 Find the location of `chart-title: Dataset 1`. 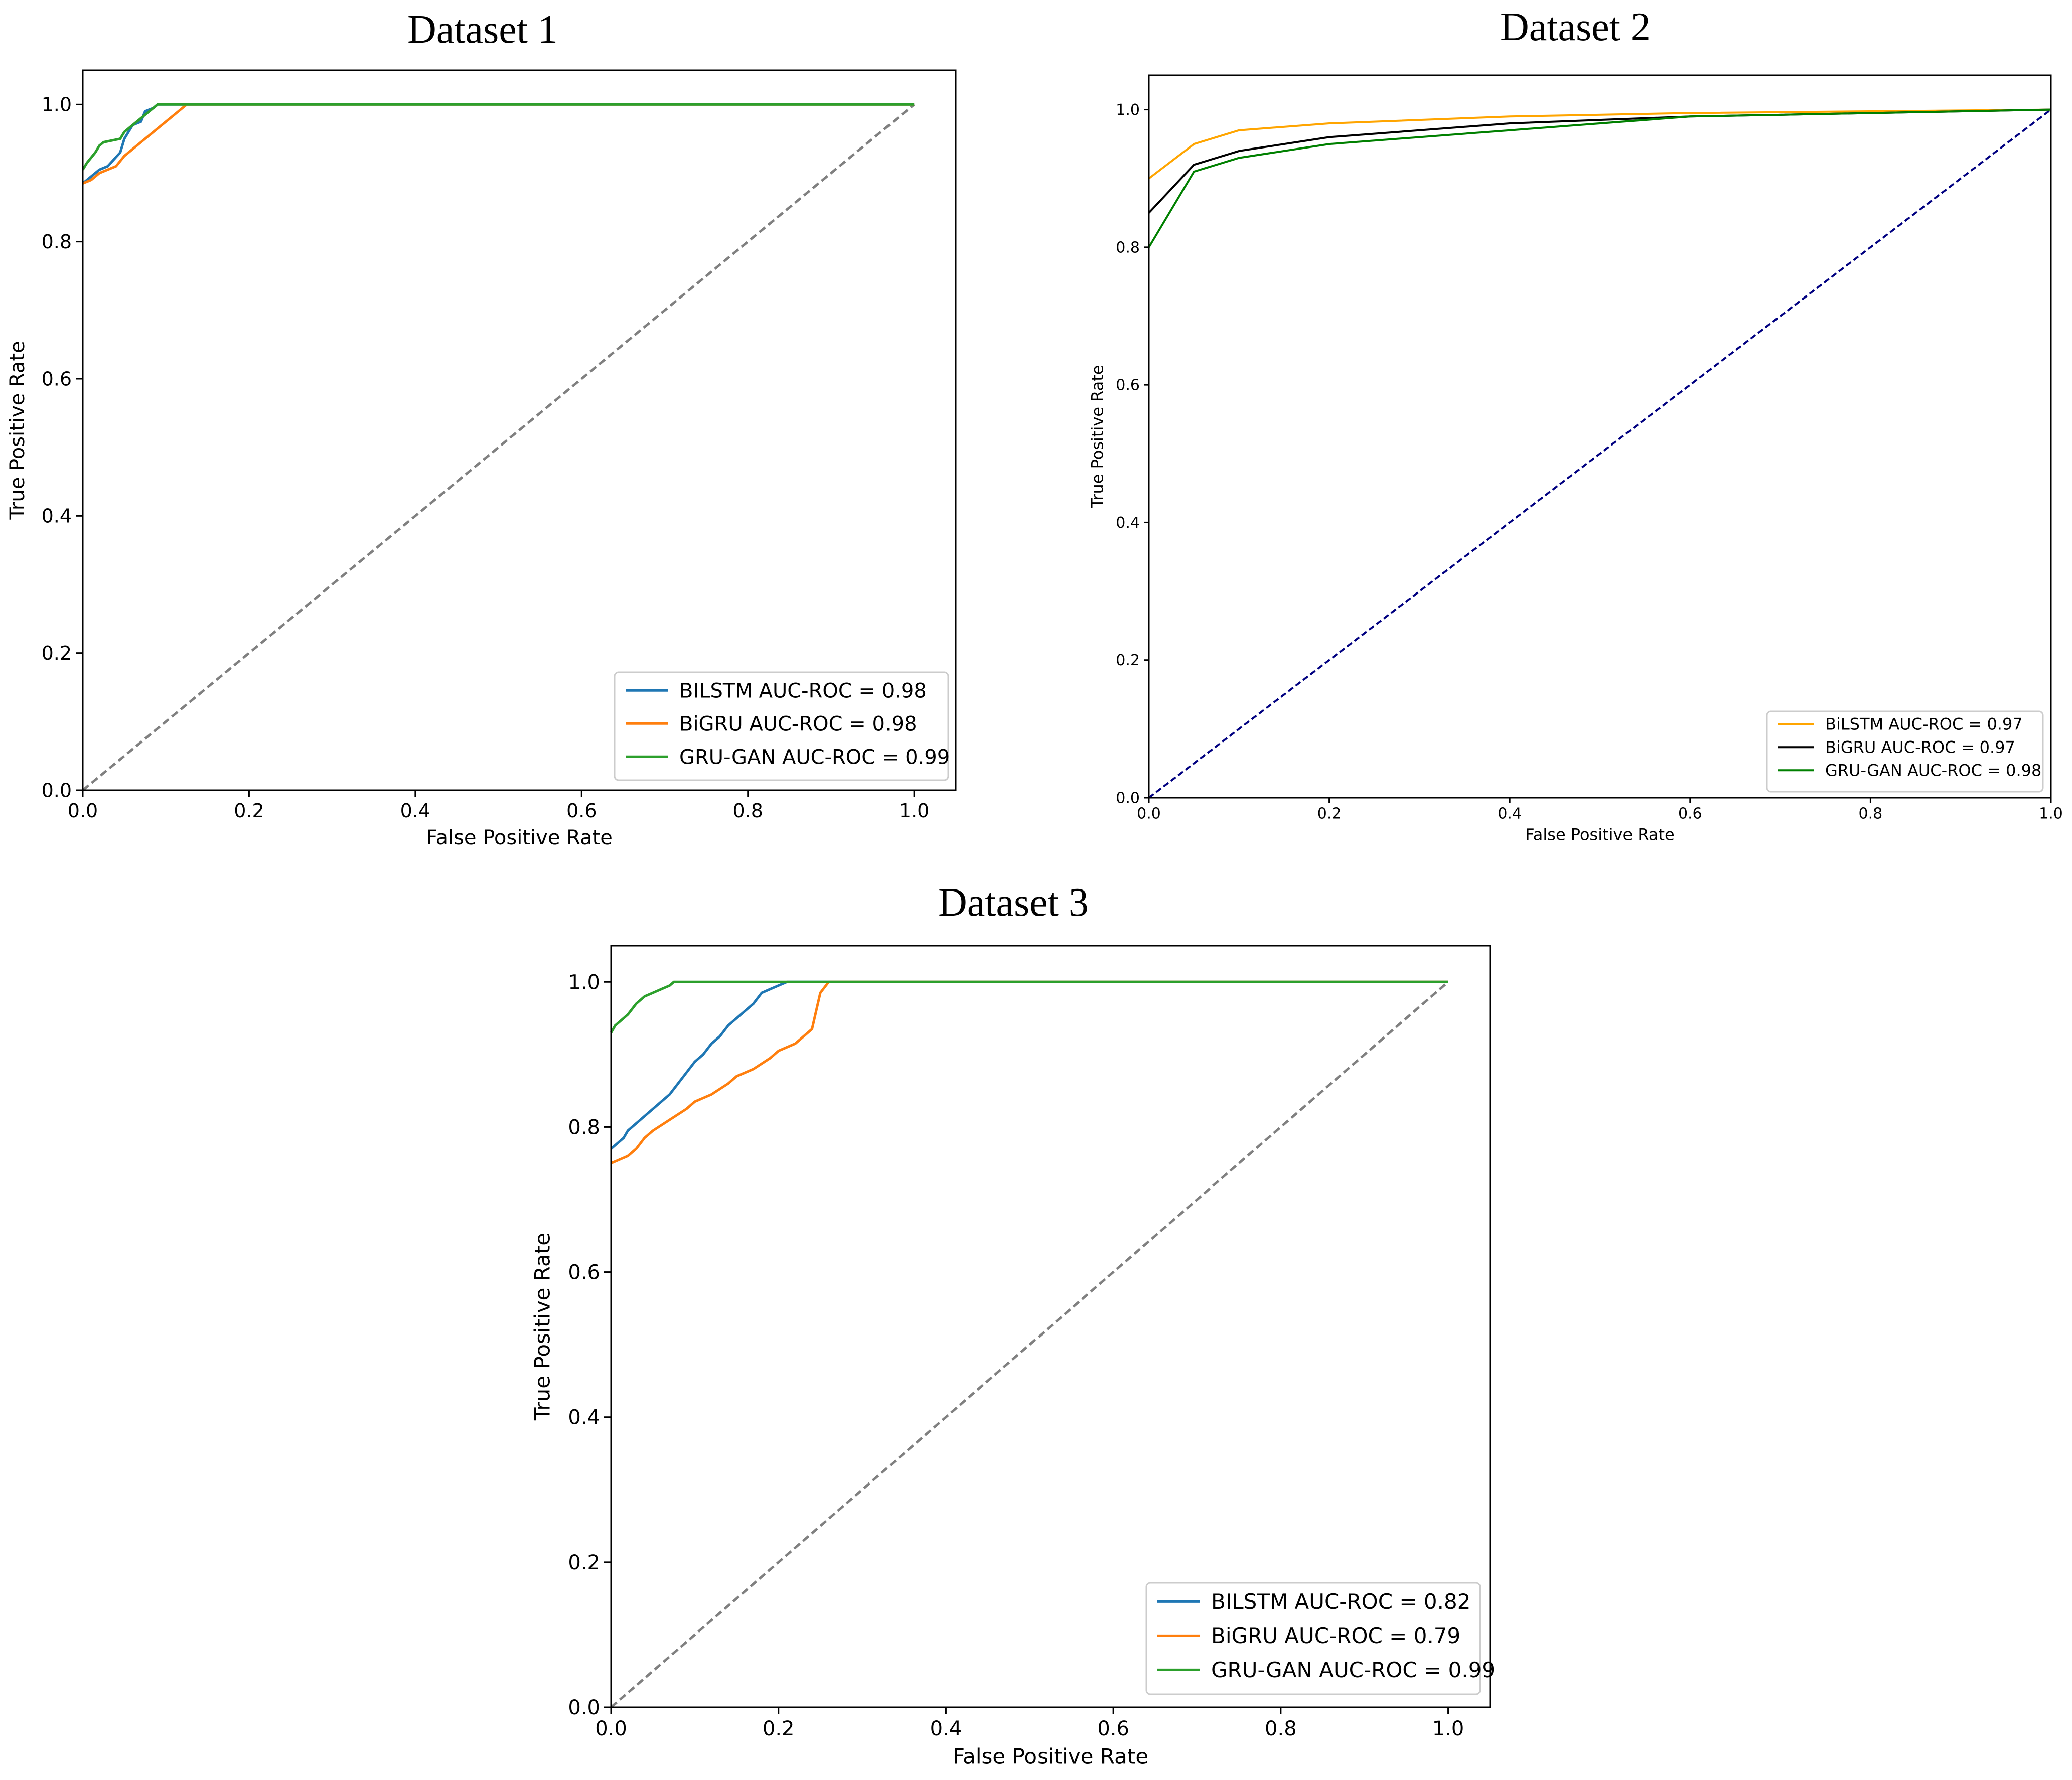

chart-title: Dataset 1 is located at coordinates (482, 30).